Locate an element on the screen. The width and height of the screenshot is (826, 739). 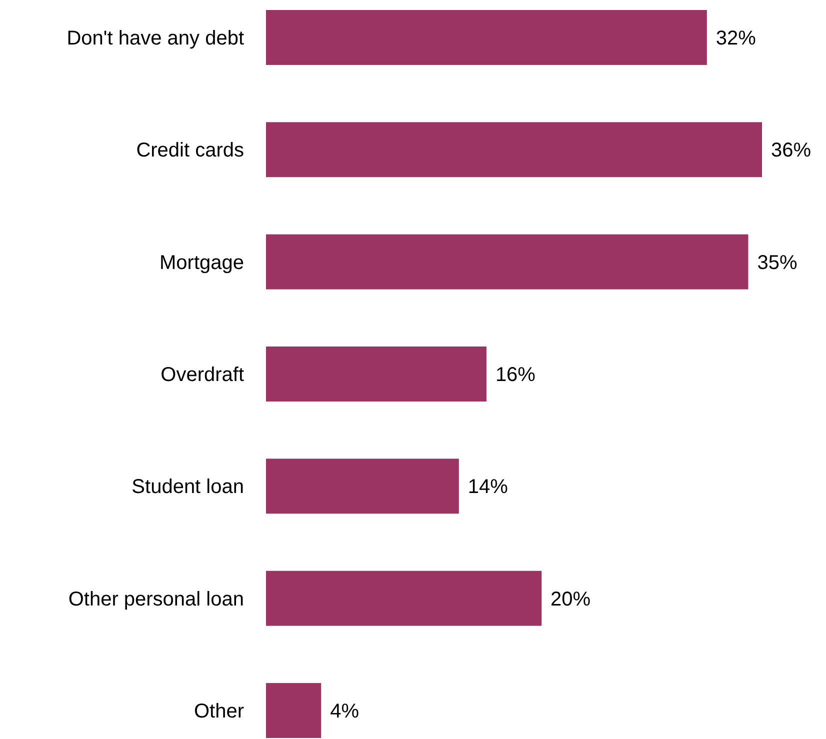
data-label: 20% is located at coordinates (570, 599).